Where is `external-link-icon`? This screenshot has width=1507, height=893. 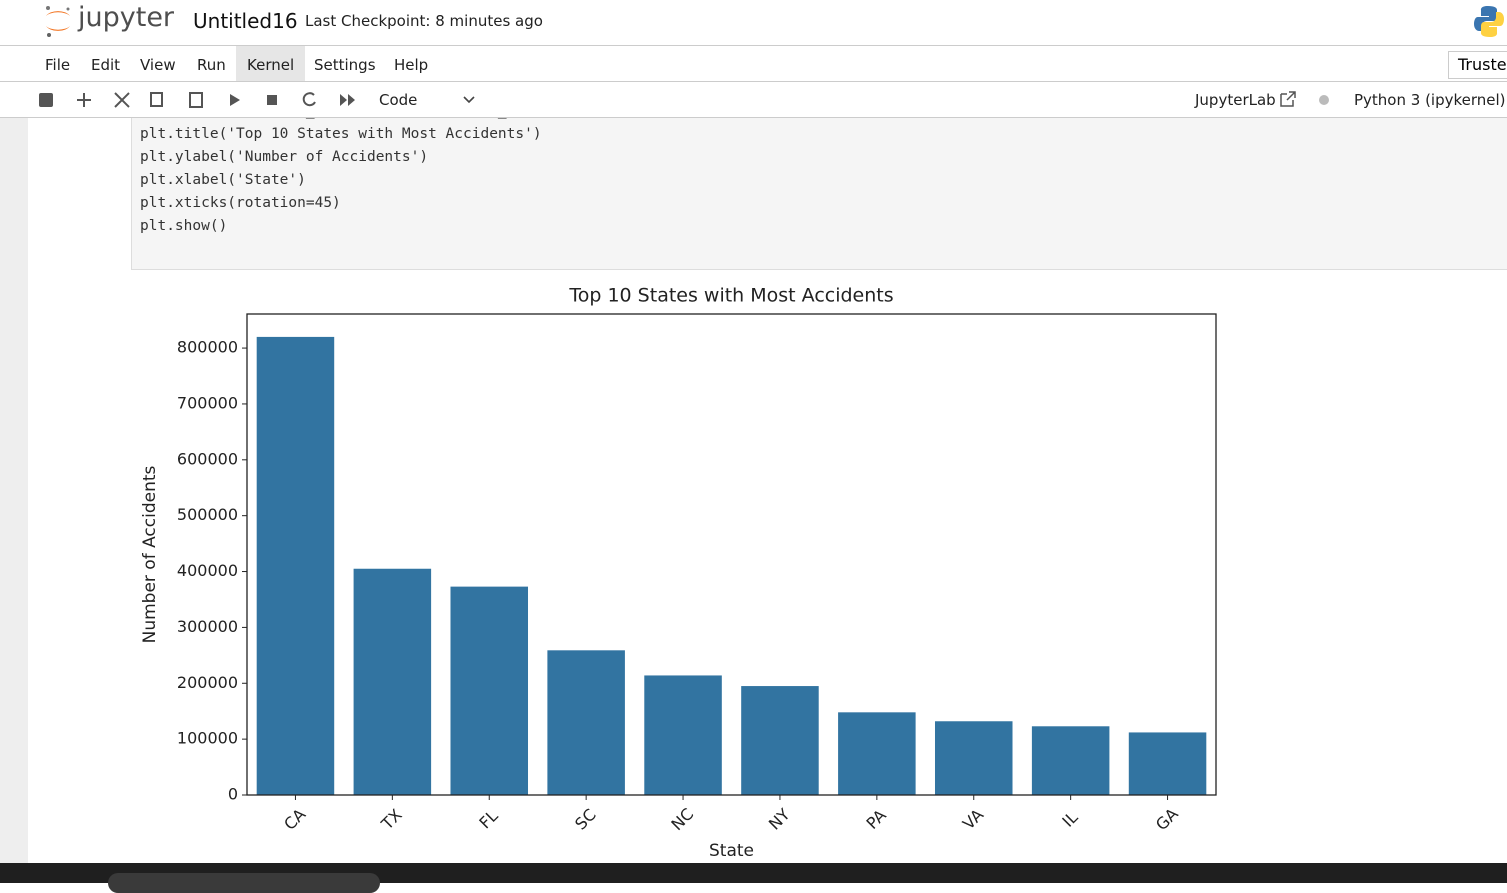
external-link-icon is located at coordinates (1288, 99).